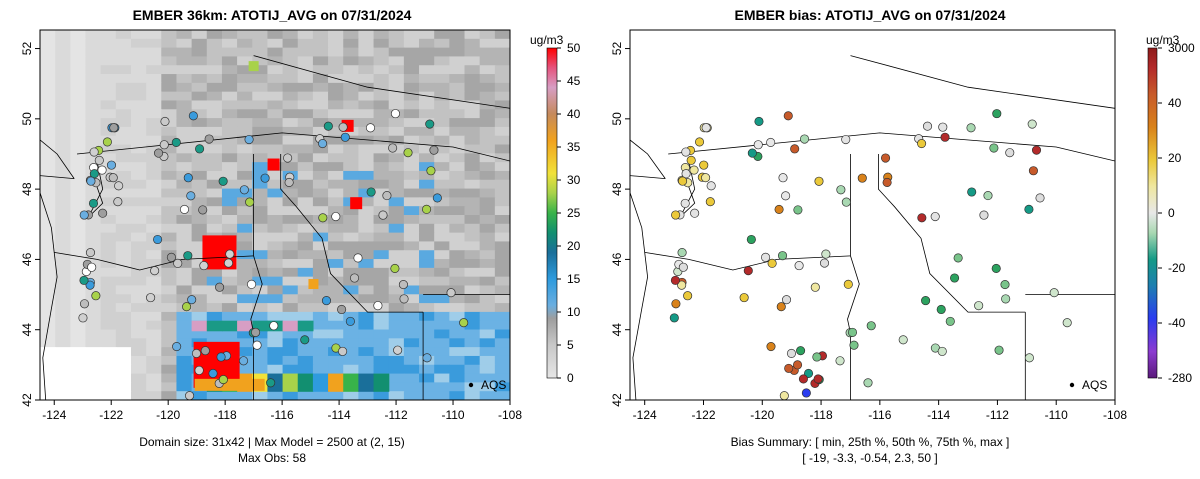 This screenshot has width=1200, height=479. Describe the element at coordinates (272, 458) in the screenshot. I see `left-footer-line2: Max Obs: 58` at that location.